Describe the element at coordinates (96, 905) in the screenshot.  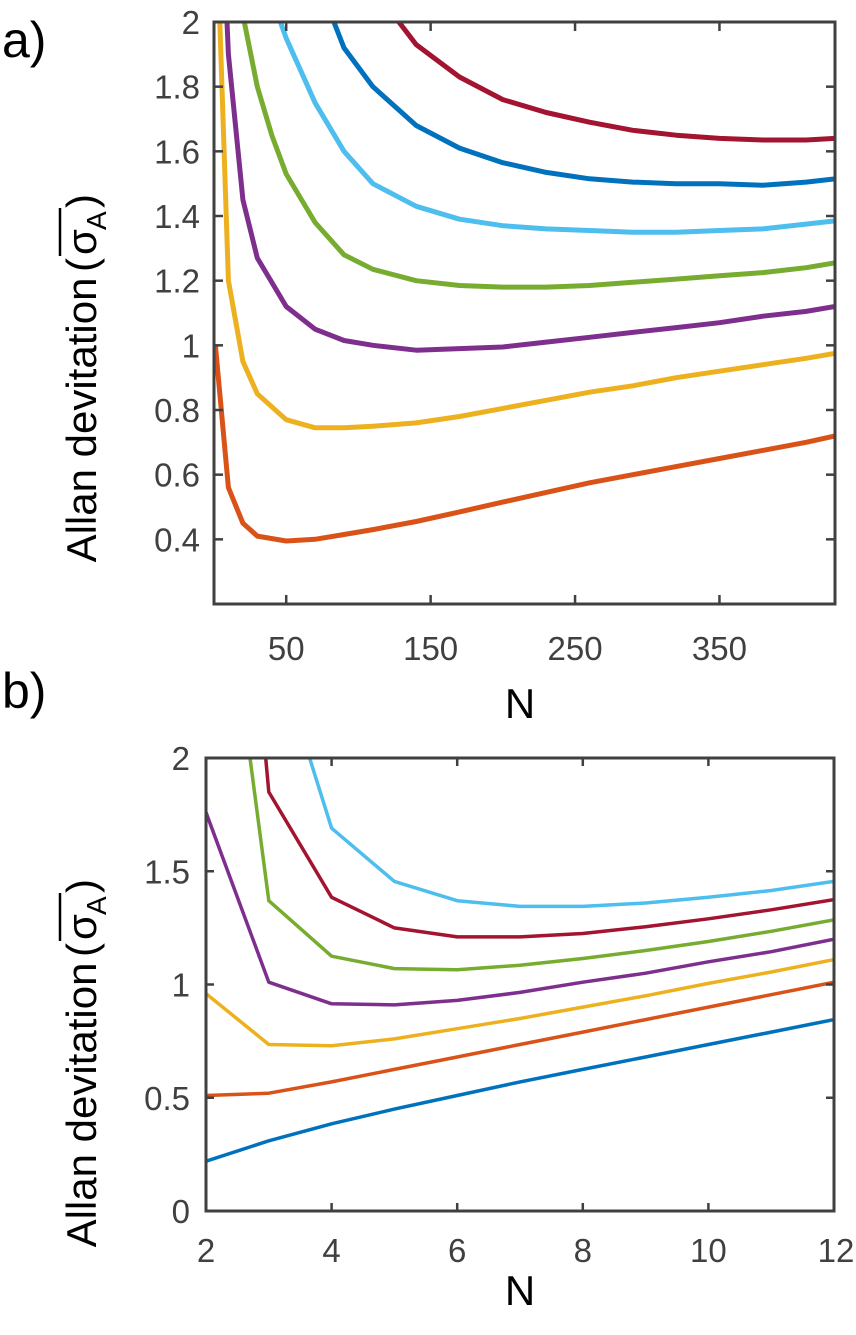
I see `panel-b-y-subscript: A` at that location.